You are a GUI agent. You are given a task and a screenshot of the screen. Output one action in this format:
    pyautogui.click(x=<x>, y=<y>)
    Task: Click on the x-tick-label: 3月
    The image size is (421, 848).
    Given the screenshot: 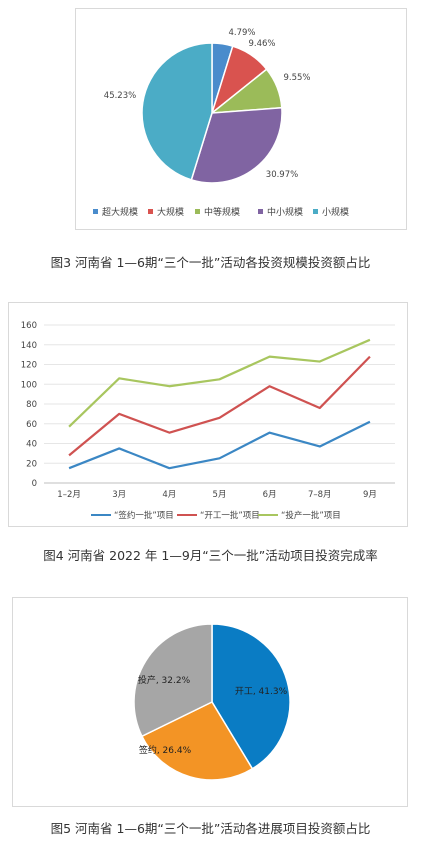 What is the action you would take?
    pyautogui.click(x=119, y=495)
    